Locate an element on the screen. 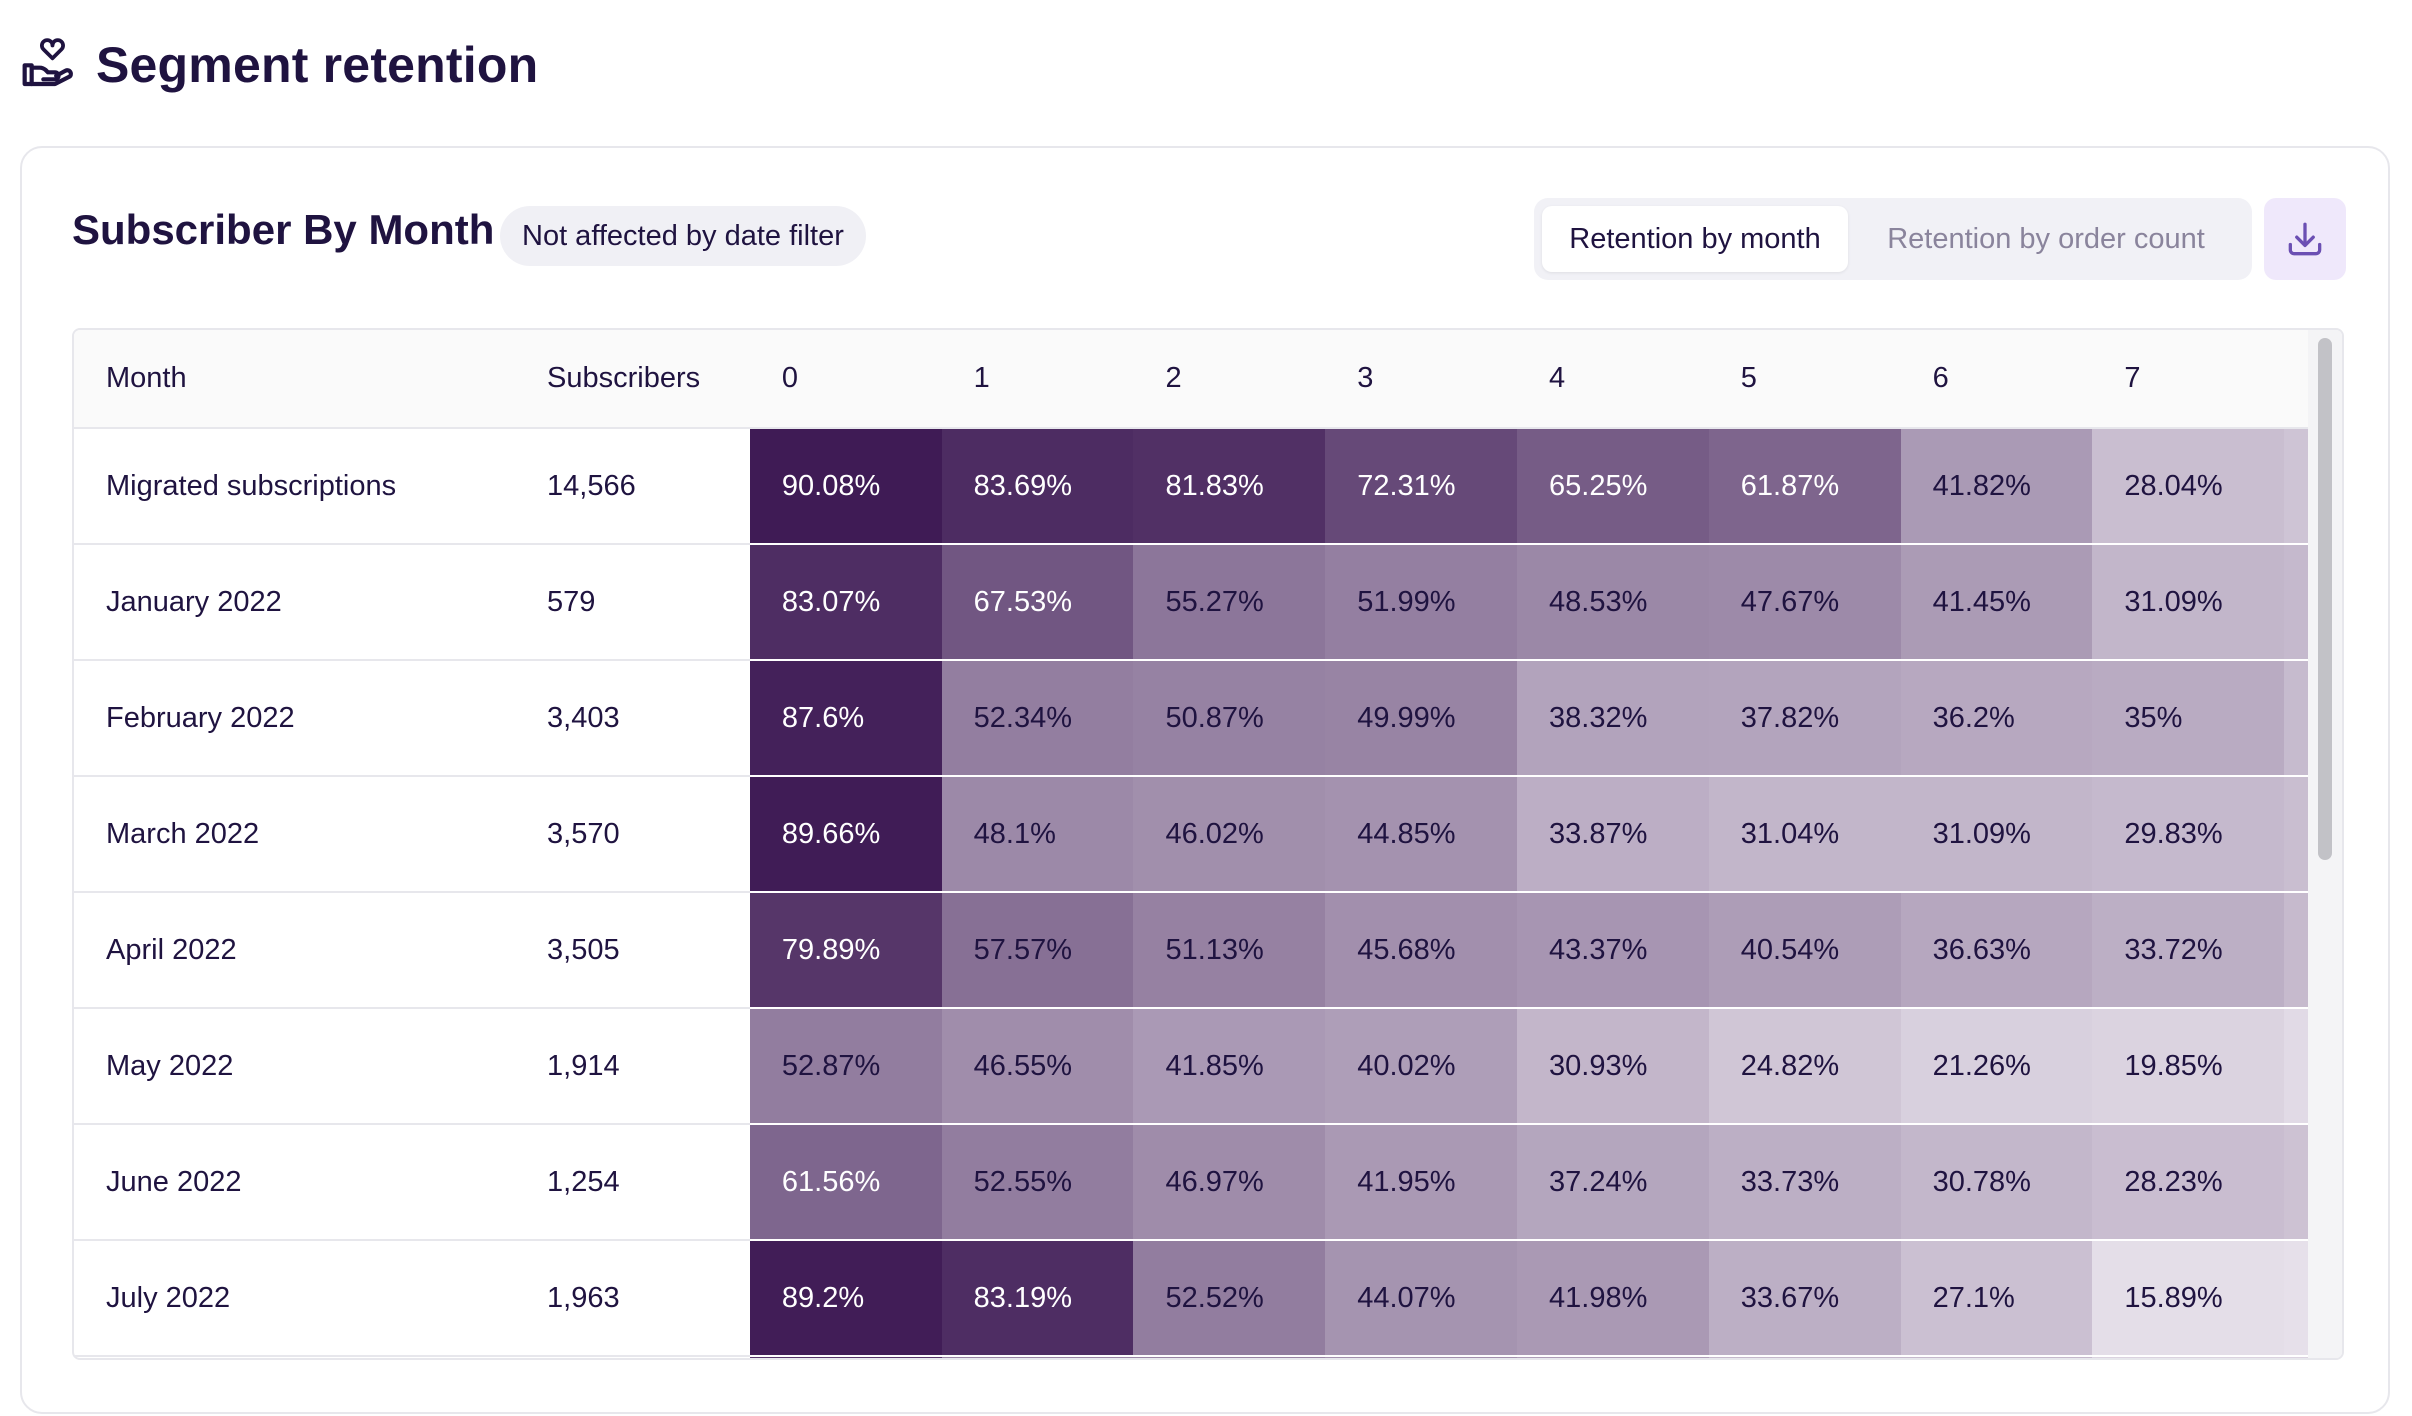 This screenshot has width=2412, height=1416. cell-subscribers: 3,505 is located at coordinates (632, 950).